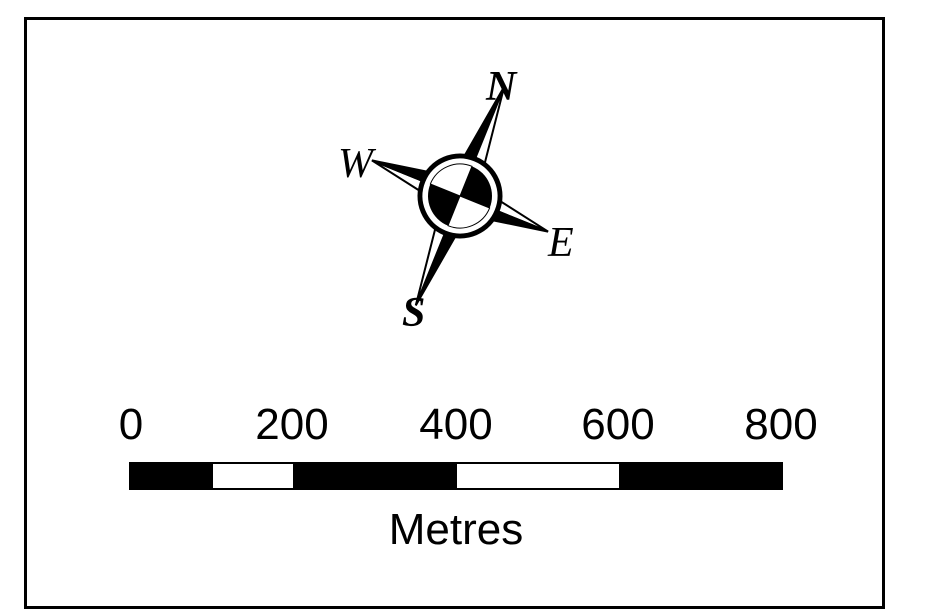  What do you see at coordinates (413, 313) in the screenshot?
I see `compass-south-label: S` at bounding box center [413, 313].